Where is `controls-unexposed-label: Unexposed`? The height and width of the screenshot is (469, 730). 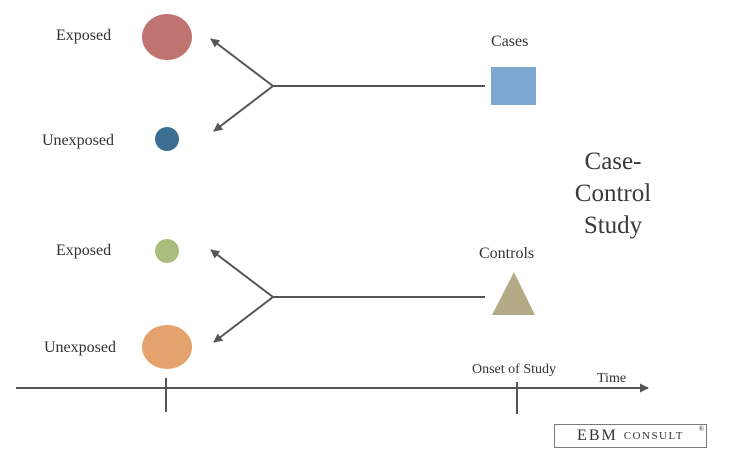
controls-unexposed-label: Unexposed is located at coordinates (80, 347).